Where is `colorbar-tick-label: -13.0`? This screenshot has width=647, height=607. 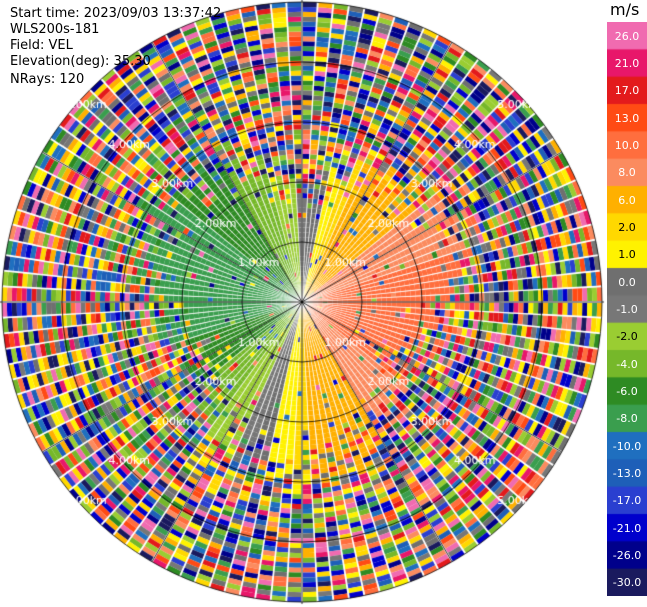 colorbar-tick-label: -13.0 is located at coordinates (627, 473).